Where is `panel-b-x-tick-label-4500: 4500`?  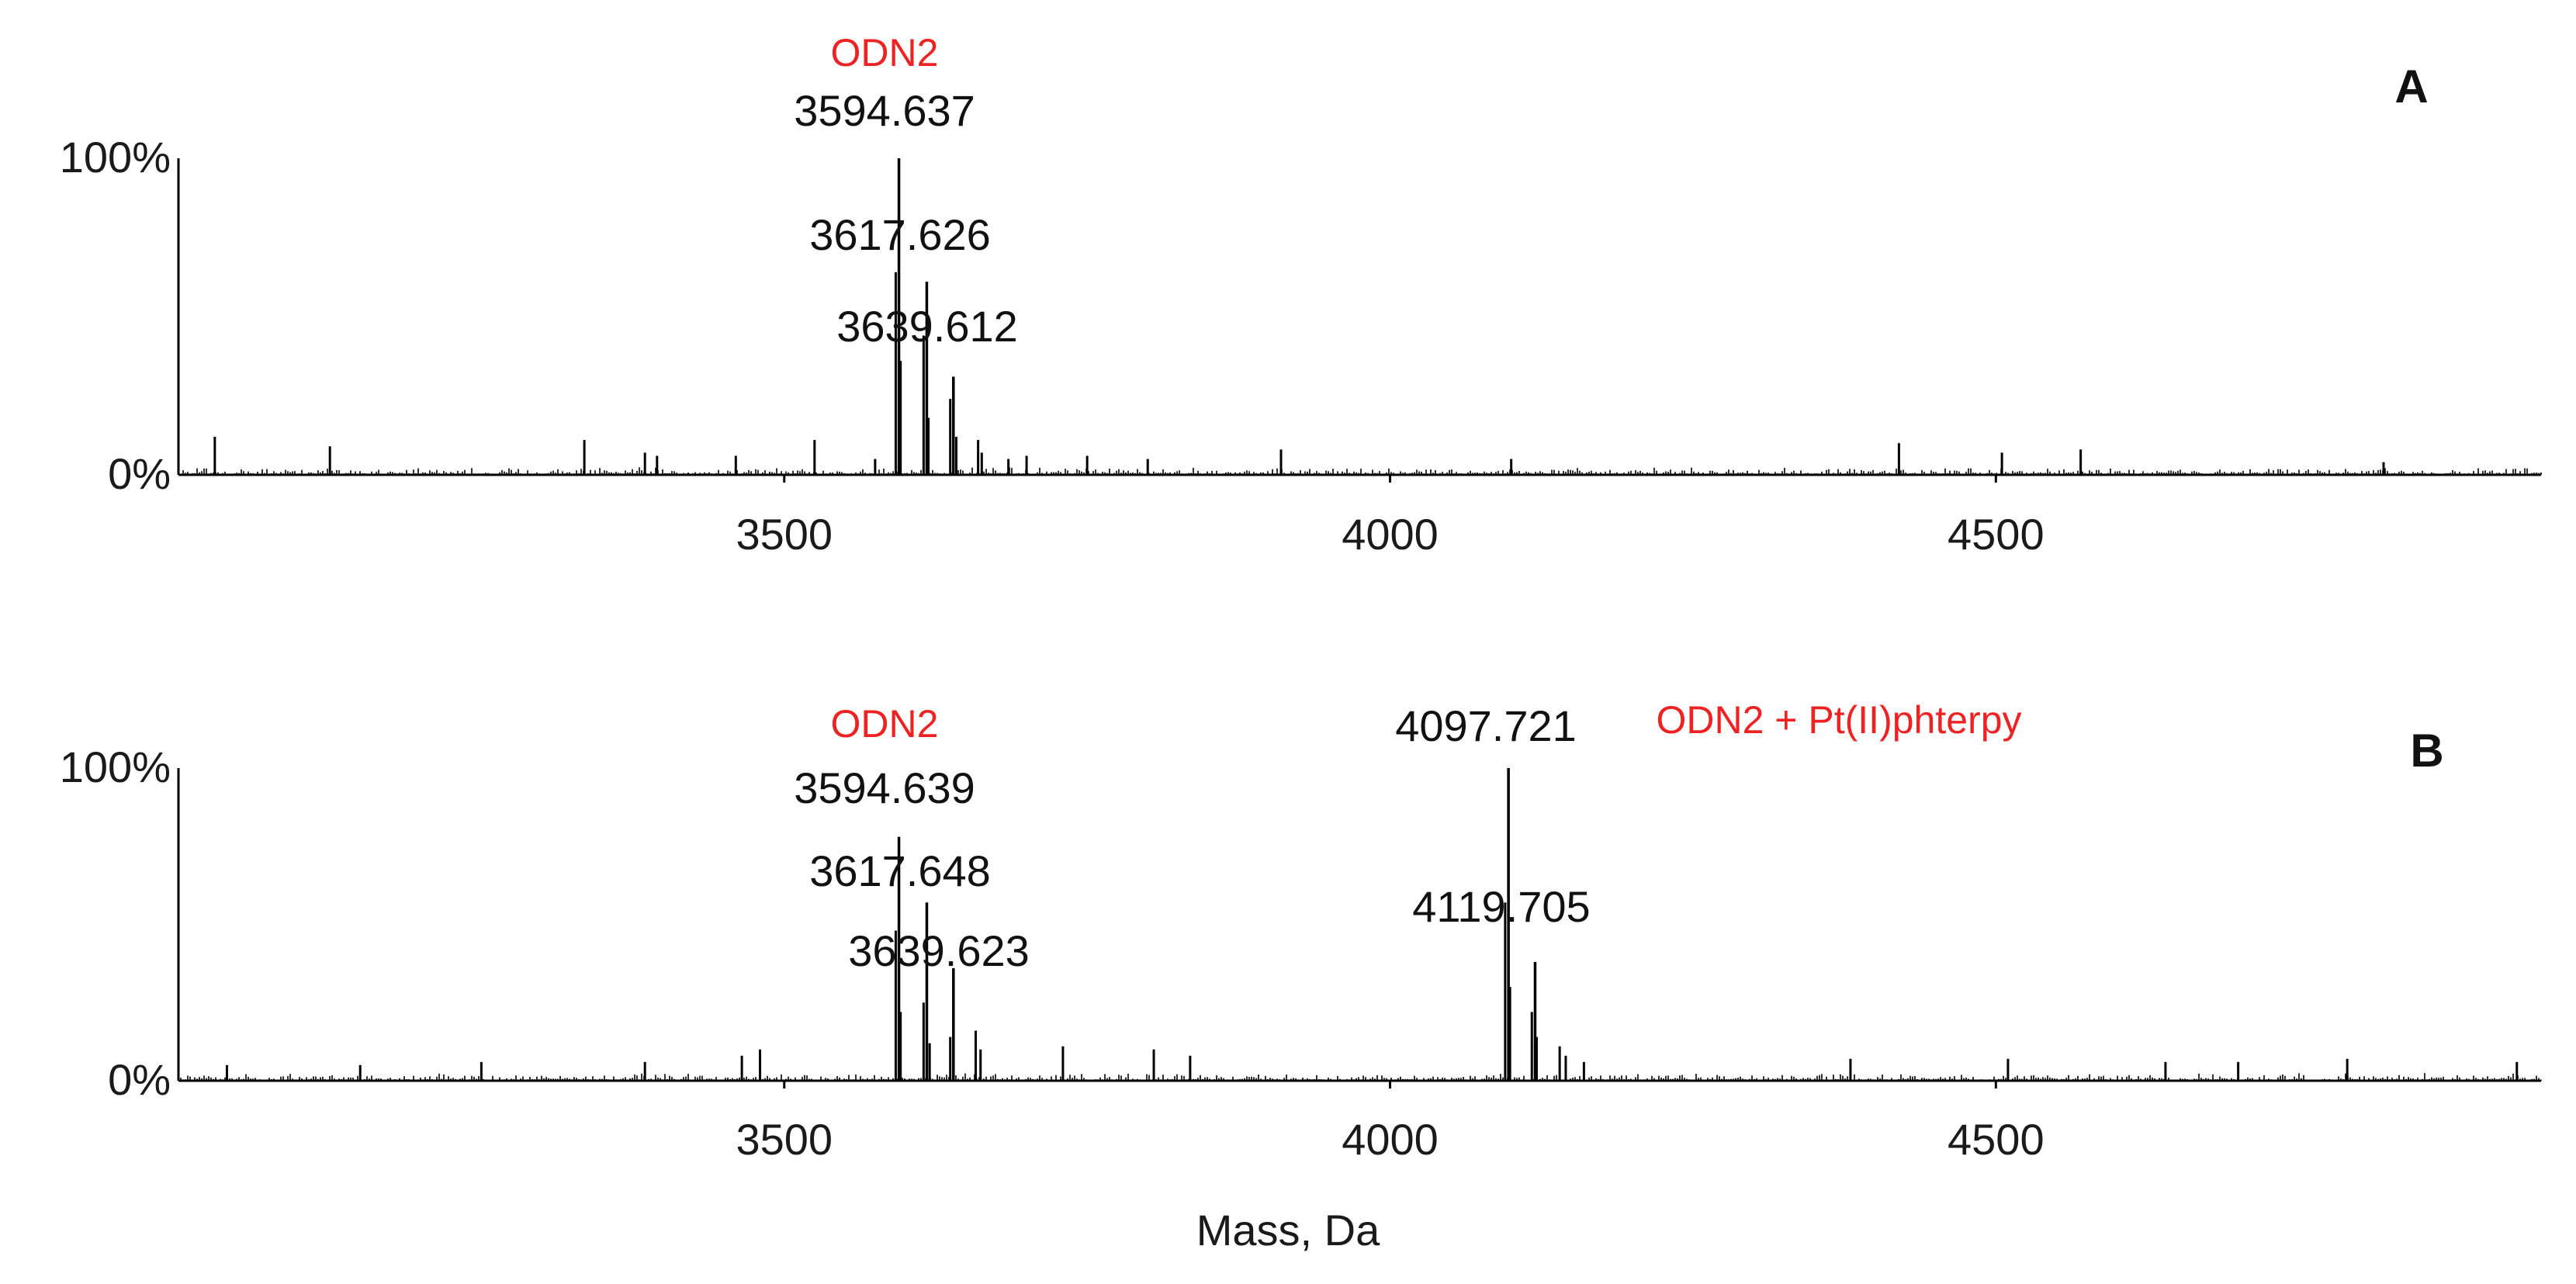
panel-b-x-tick-label-4500: 4500 is located at coordinates (1996, 1139).